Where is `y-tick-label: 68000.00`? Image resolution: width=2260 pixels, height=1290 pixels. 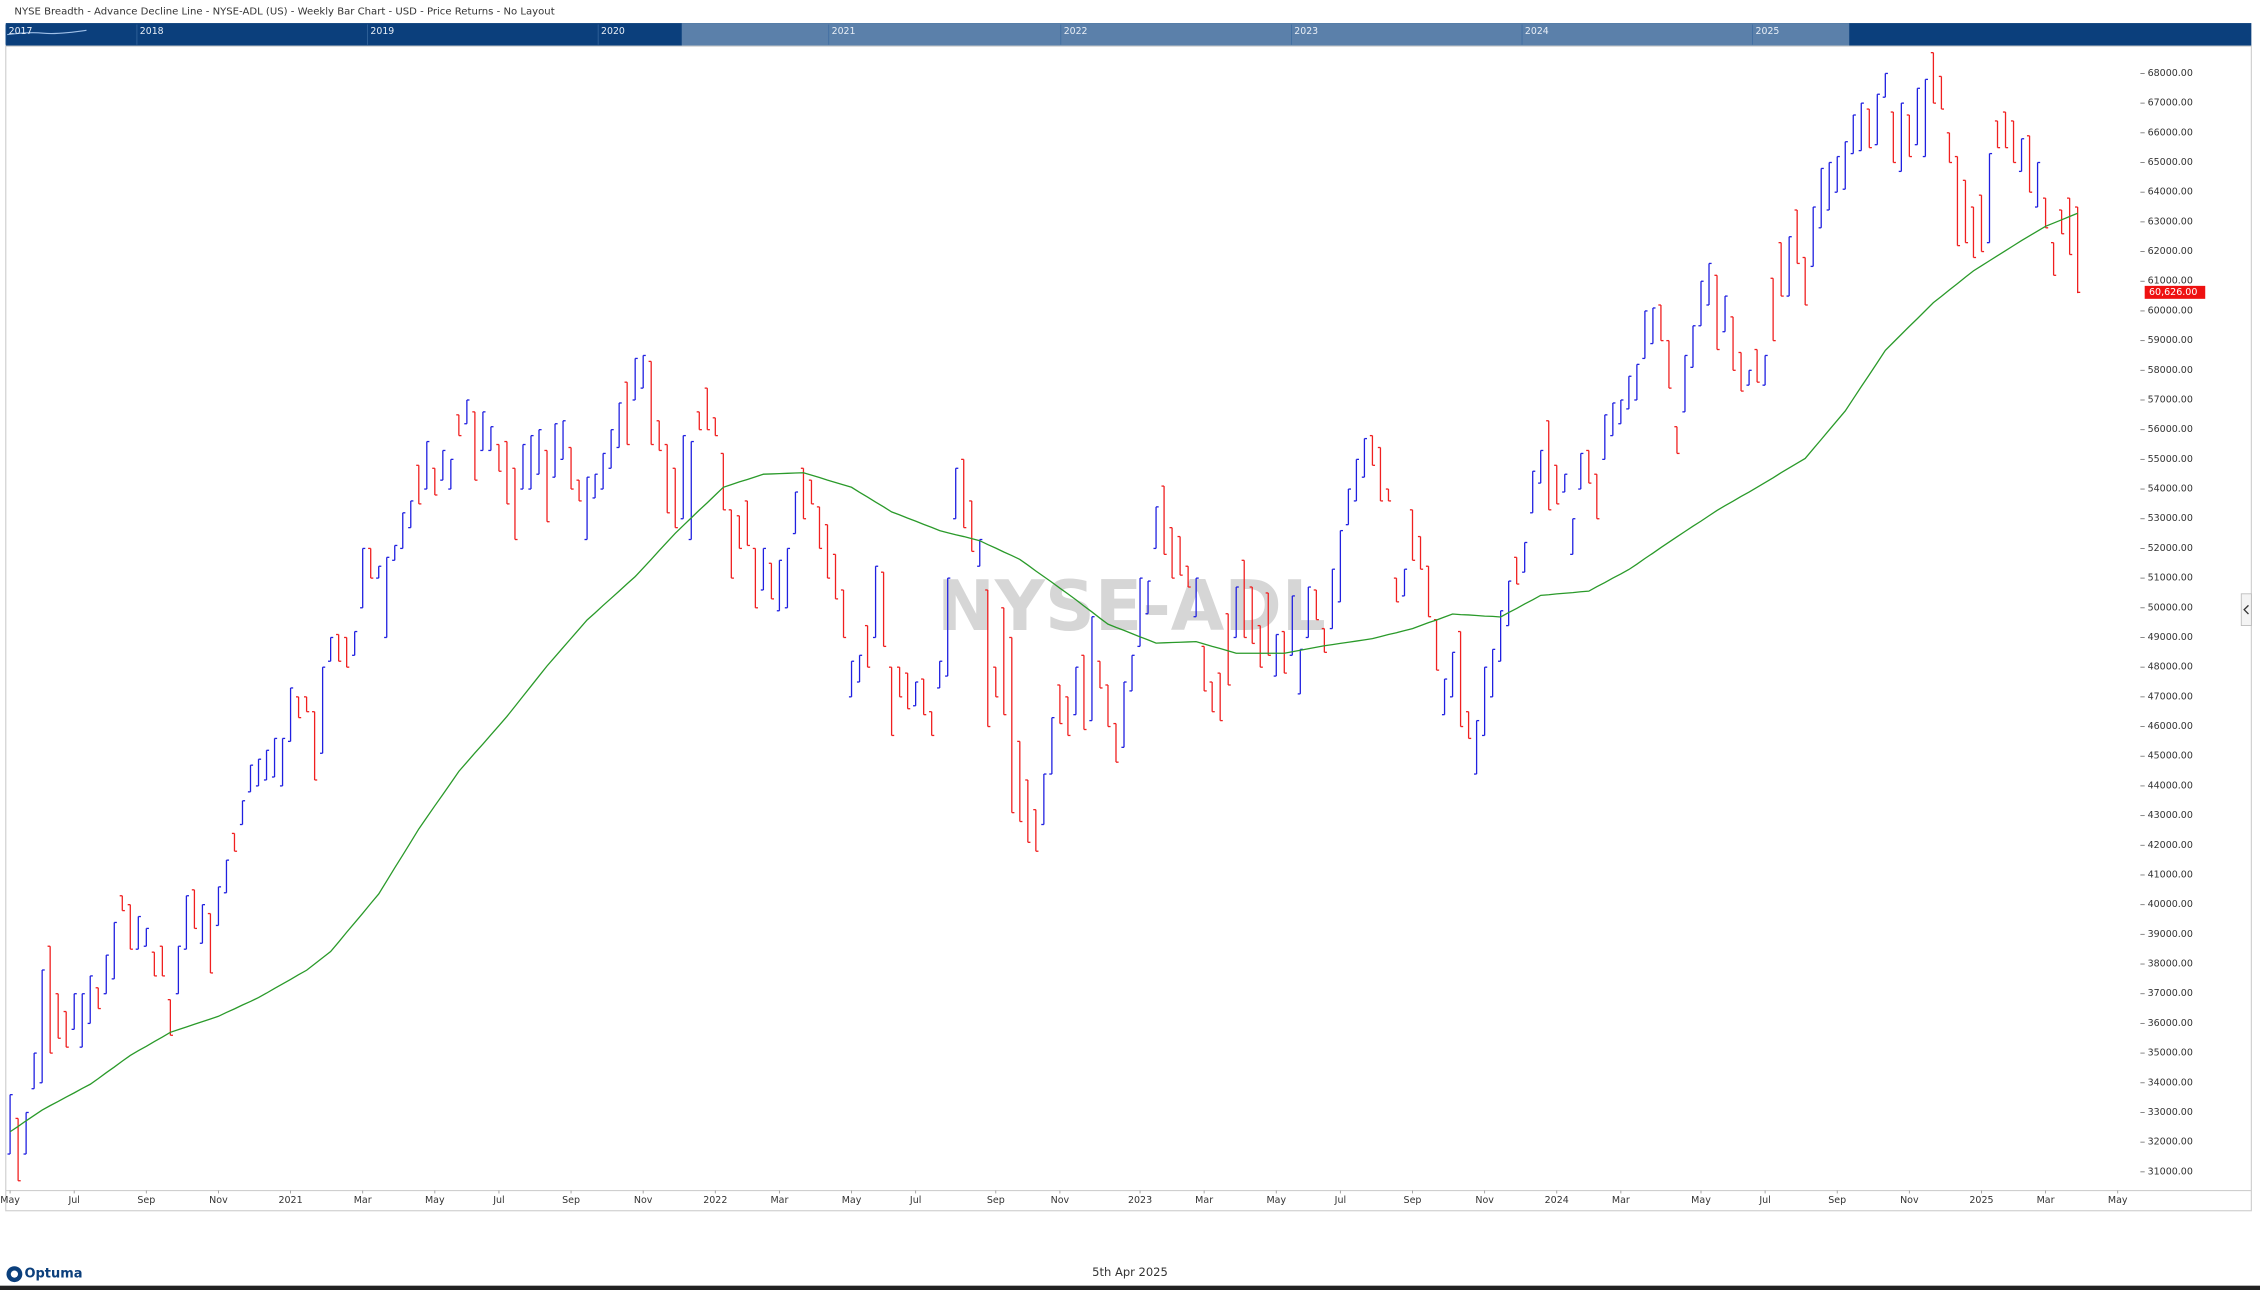
y-tick-label: 68000.00 is located at coordinates (2170, 73).